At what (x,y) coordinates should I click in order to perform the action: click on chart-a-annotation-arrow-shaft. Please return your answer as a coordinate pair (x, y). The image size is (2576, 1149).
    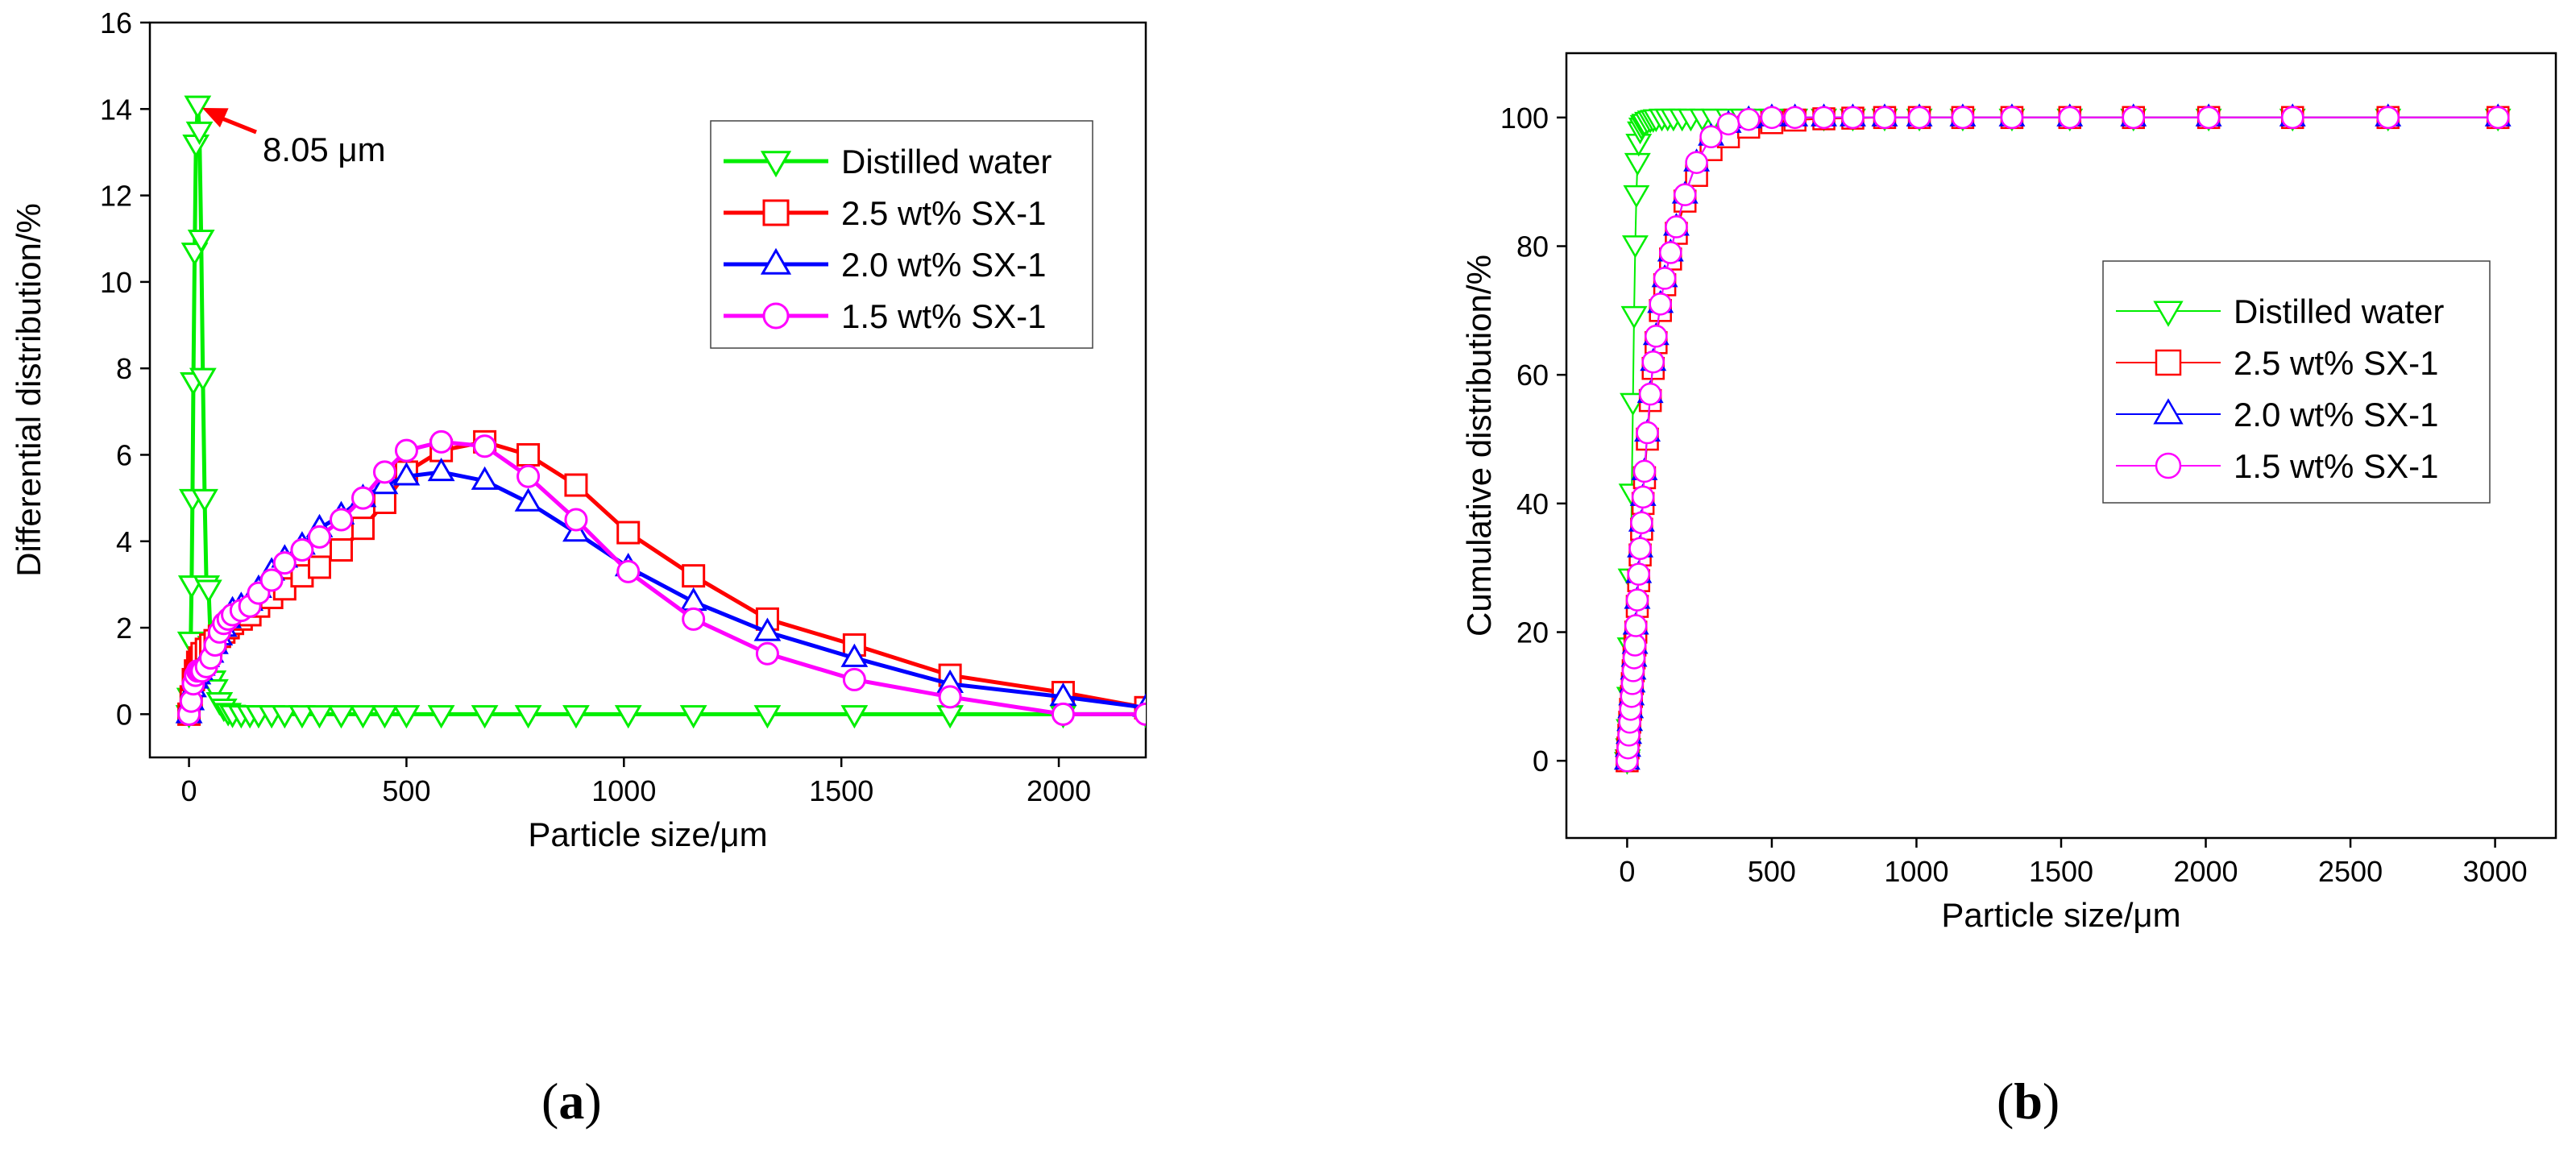
    Looking at the image, I should click on (237, 125).